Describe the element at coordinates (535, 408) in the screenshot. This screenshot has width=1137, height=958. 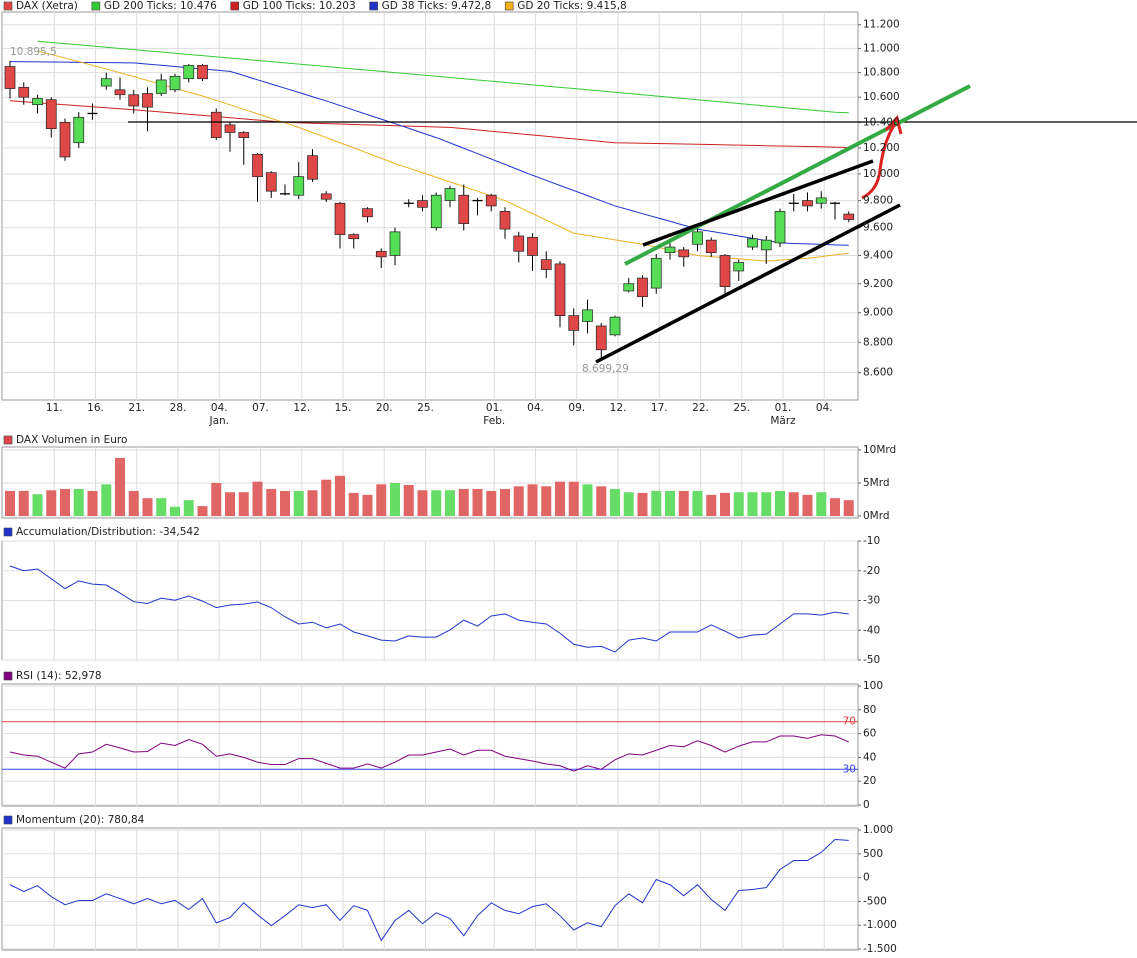
I see `x-tick-label: 04.` at that location.